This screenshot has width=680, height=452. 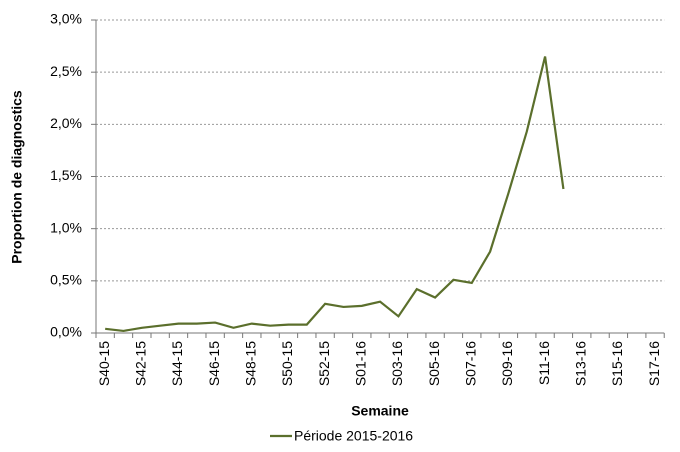 What do you see at coordinates (580, 363) in the screenshot?
I see `x-tick-label: S13-16` at bounding box center [580, 363].